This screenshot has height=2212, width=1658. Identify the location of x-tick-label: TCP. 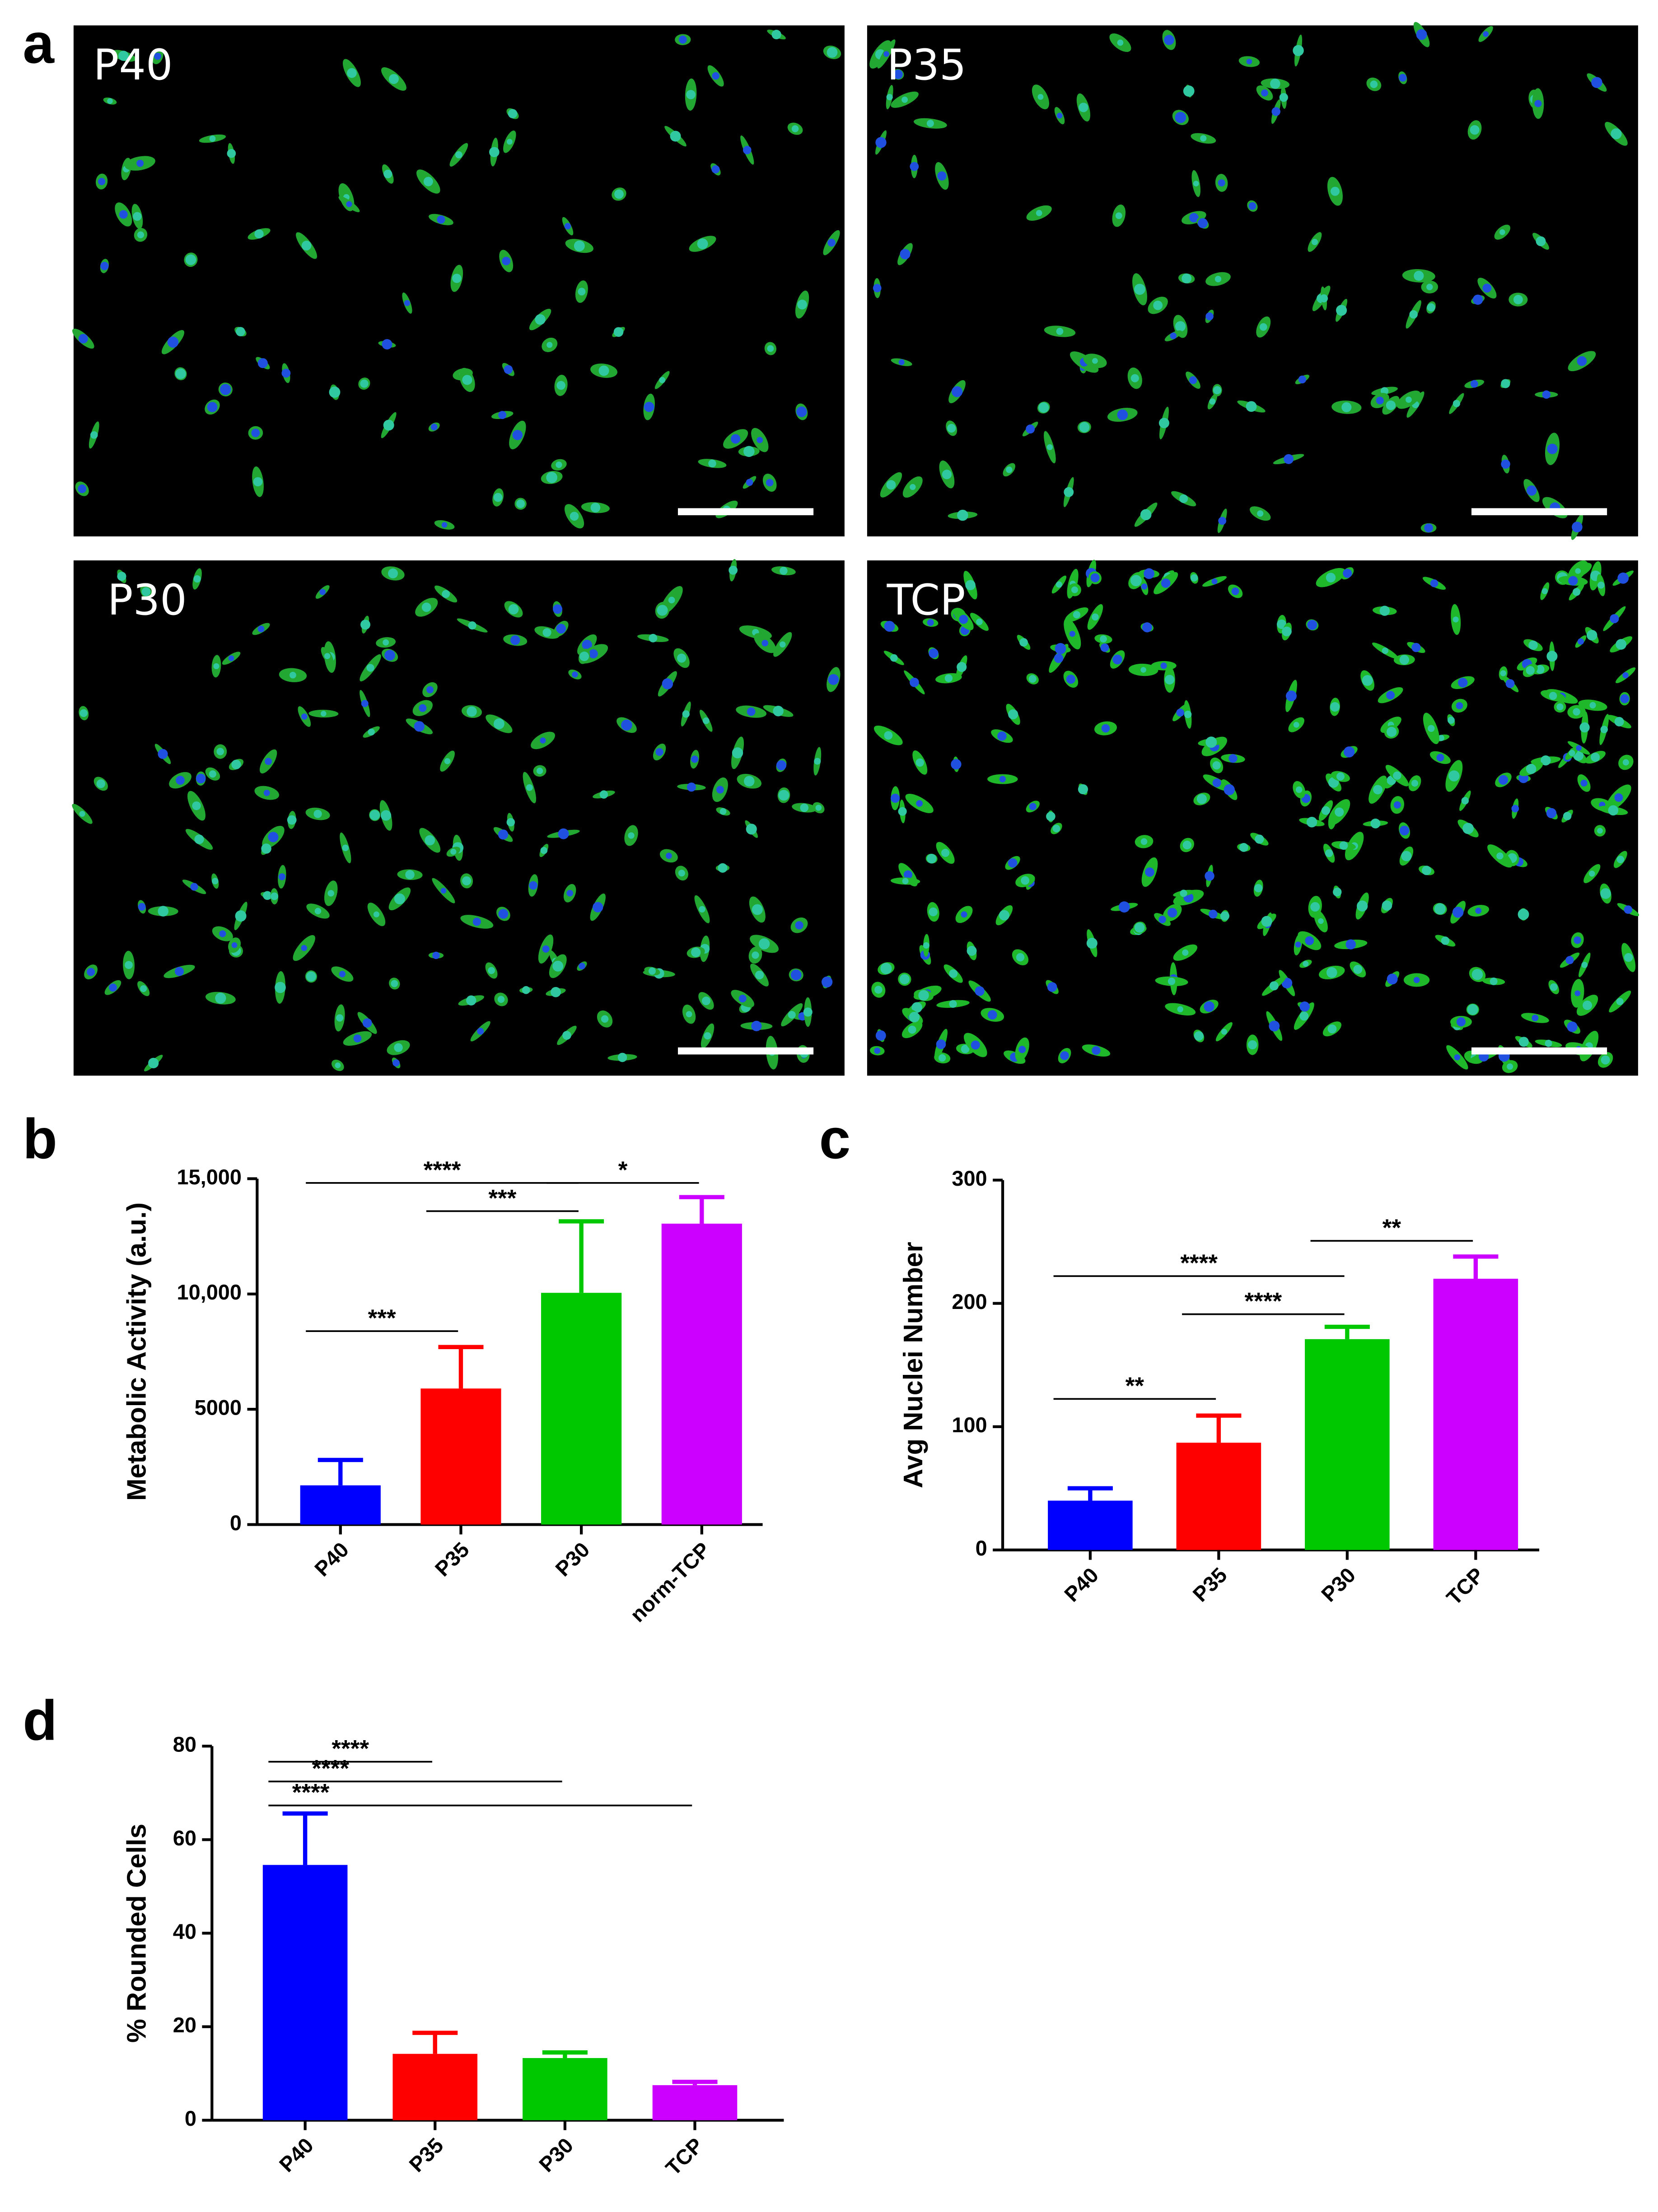
(1466, 1587).